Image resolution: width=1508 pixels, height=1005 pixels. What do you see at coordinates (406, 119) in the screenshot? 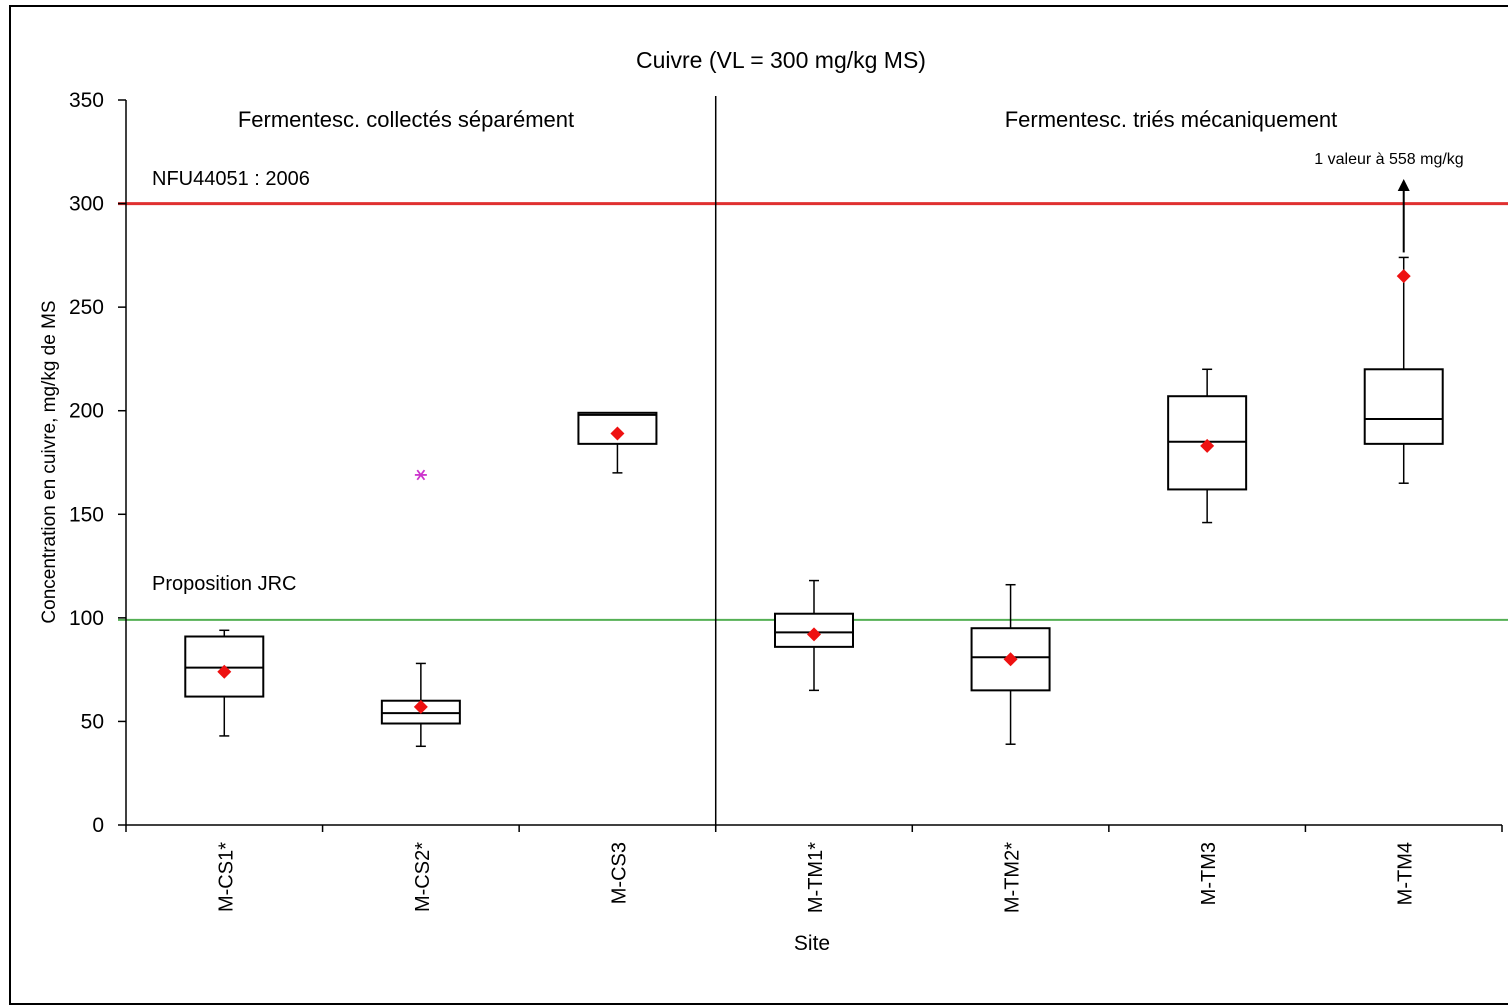
I see `group-label-left: Fermentesc. collectés séparément` at bounding box center [406, 119].